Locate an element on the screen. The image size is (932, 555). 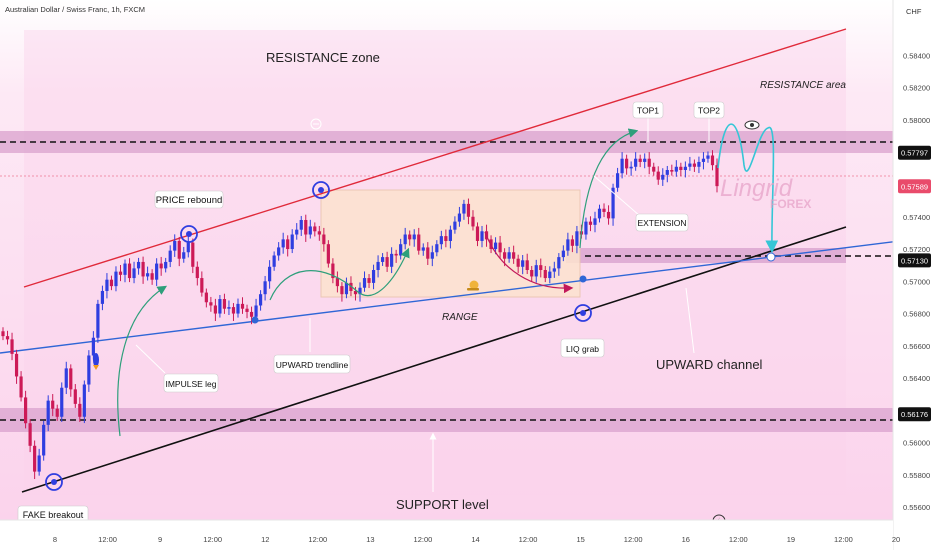
label-box-top2: TOP2 is located at coordinates (709, 110).